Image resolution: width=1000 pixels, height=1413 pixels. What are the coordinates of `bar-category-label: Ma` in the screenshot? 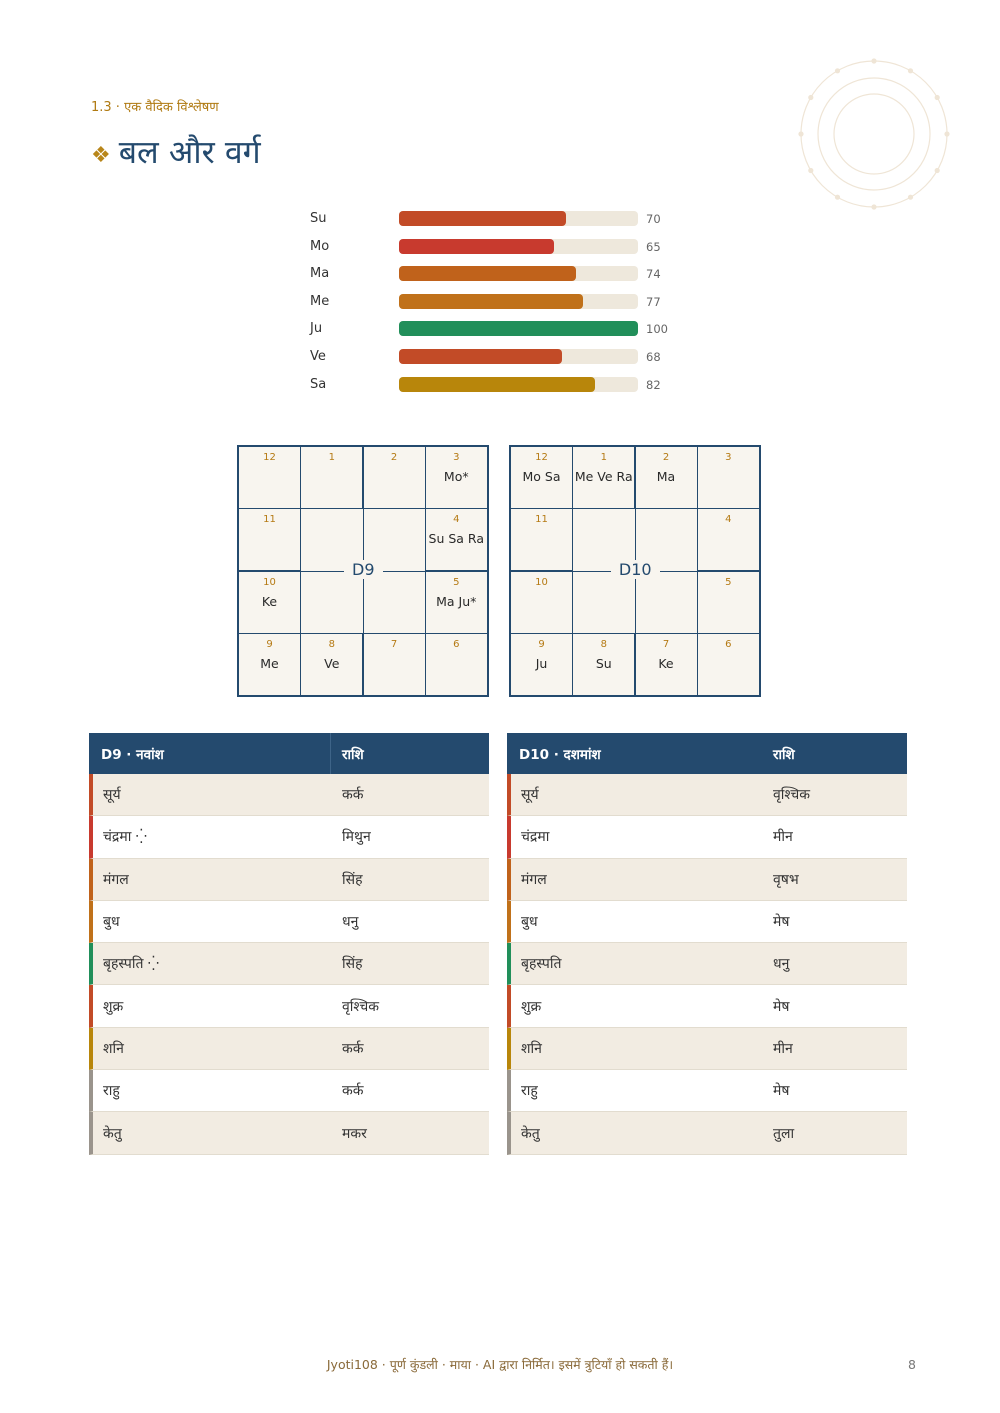 It's located at (320, 274).